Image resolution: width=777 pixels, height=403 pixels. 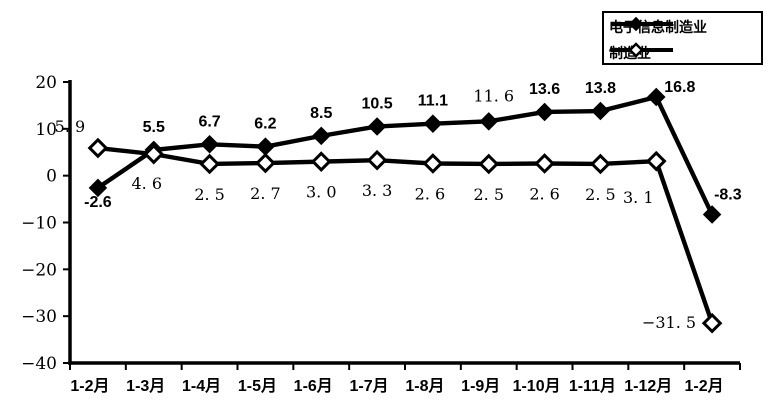 I want to click on y-axis: 20 10 0 −10 −20 −30 −40, so click(x=46, y=223).